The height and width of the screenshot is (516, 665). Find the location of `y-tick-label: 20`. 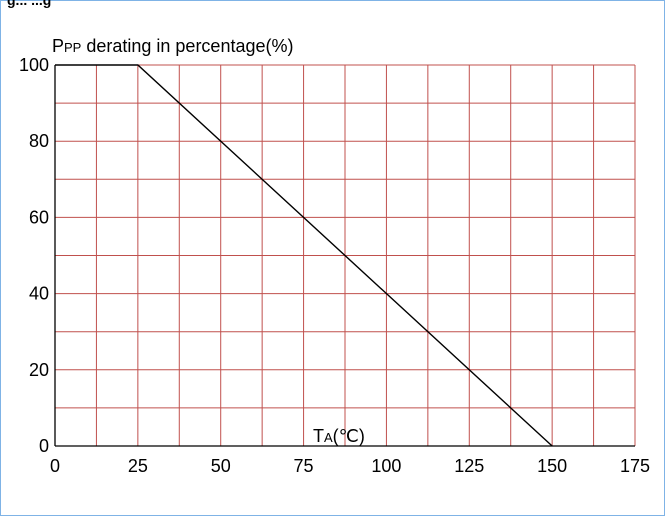

y-tick-label: 20 is located at coordinates (39, 370).